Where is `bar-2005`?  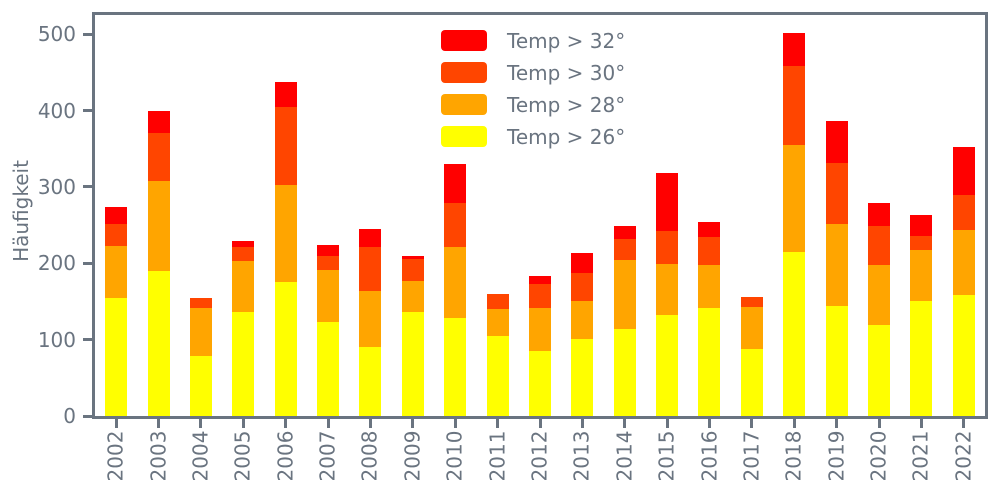 bar-2005 is located at coordinates (243, 328).